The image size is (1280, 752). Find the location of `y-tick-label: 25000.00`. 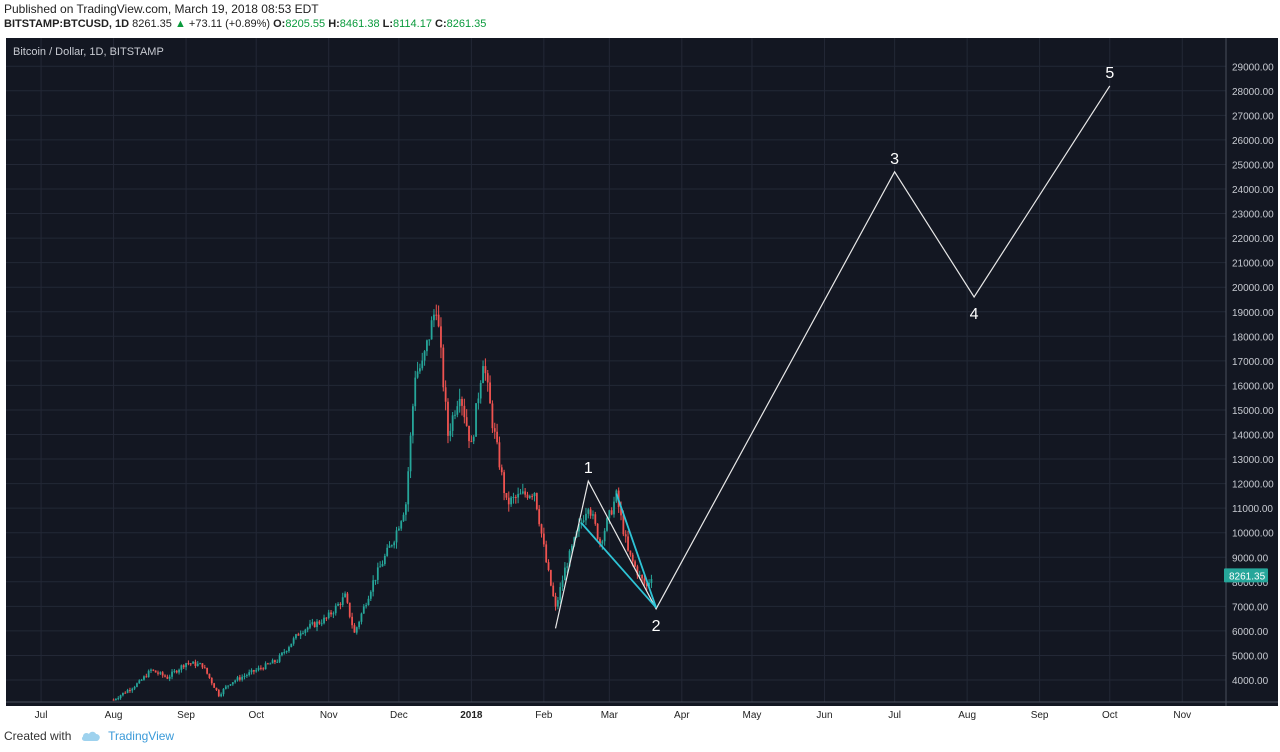

y-tick-label: 25000.00 is located at coordinates (1253, 165).